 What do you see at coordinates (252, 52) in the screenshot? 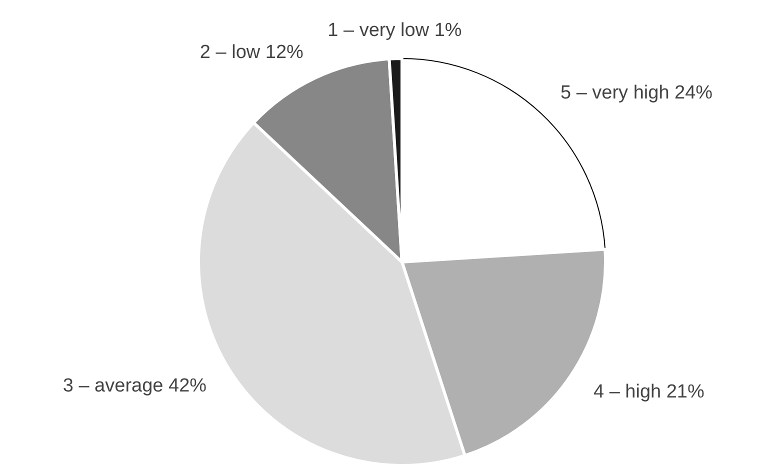
I see `slice-label: 2 – low 12%` at bounding box center [252, 52].